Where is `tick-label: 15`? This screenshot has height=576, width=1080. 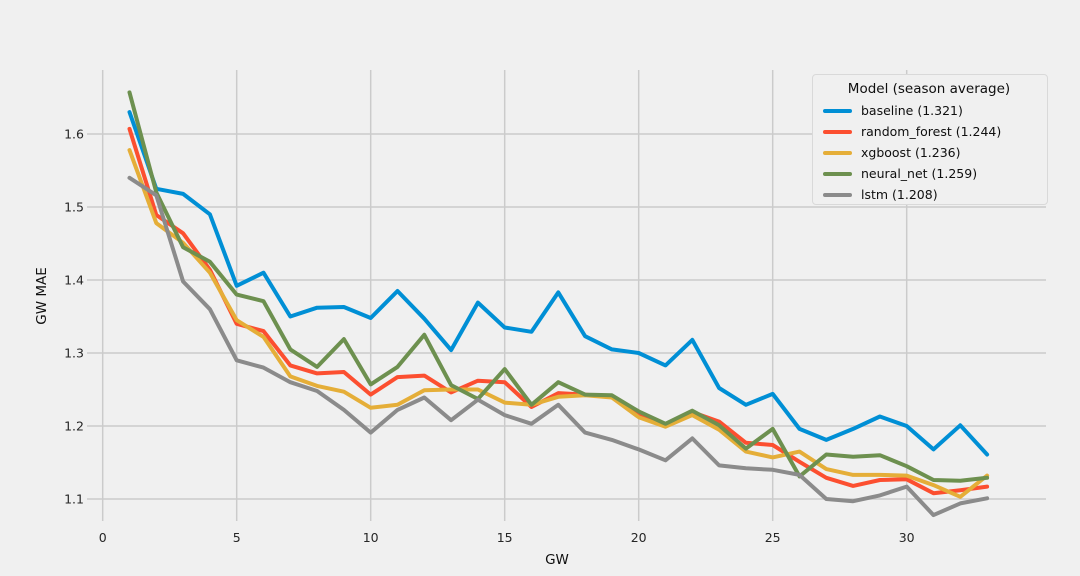 tick-label: 15 is located at coordinates (505, 537).